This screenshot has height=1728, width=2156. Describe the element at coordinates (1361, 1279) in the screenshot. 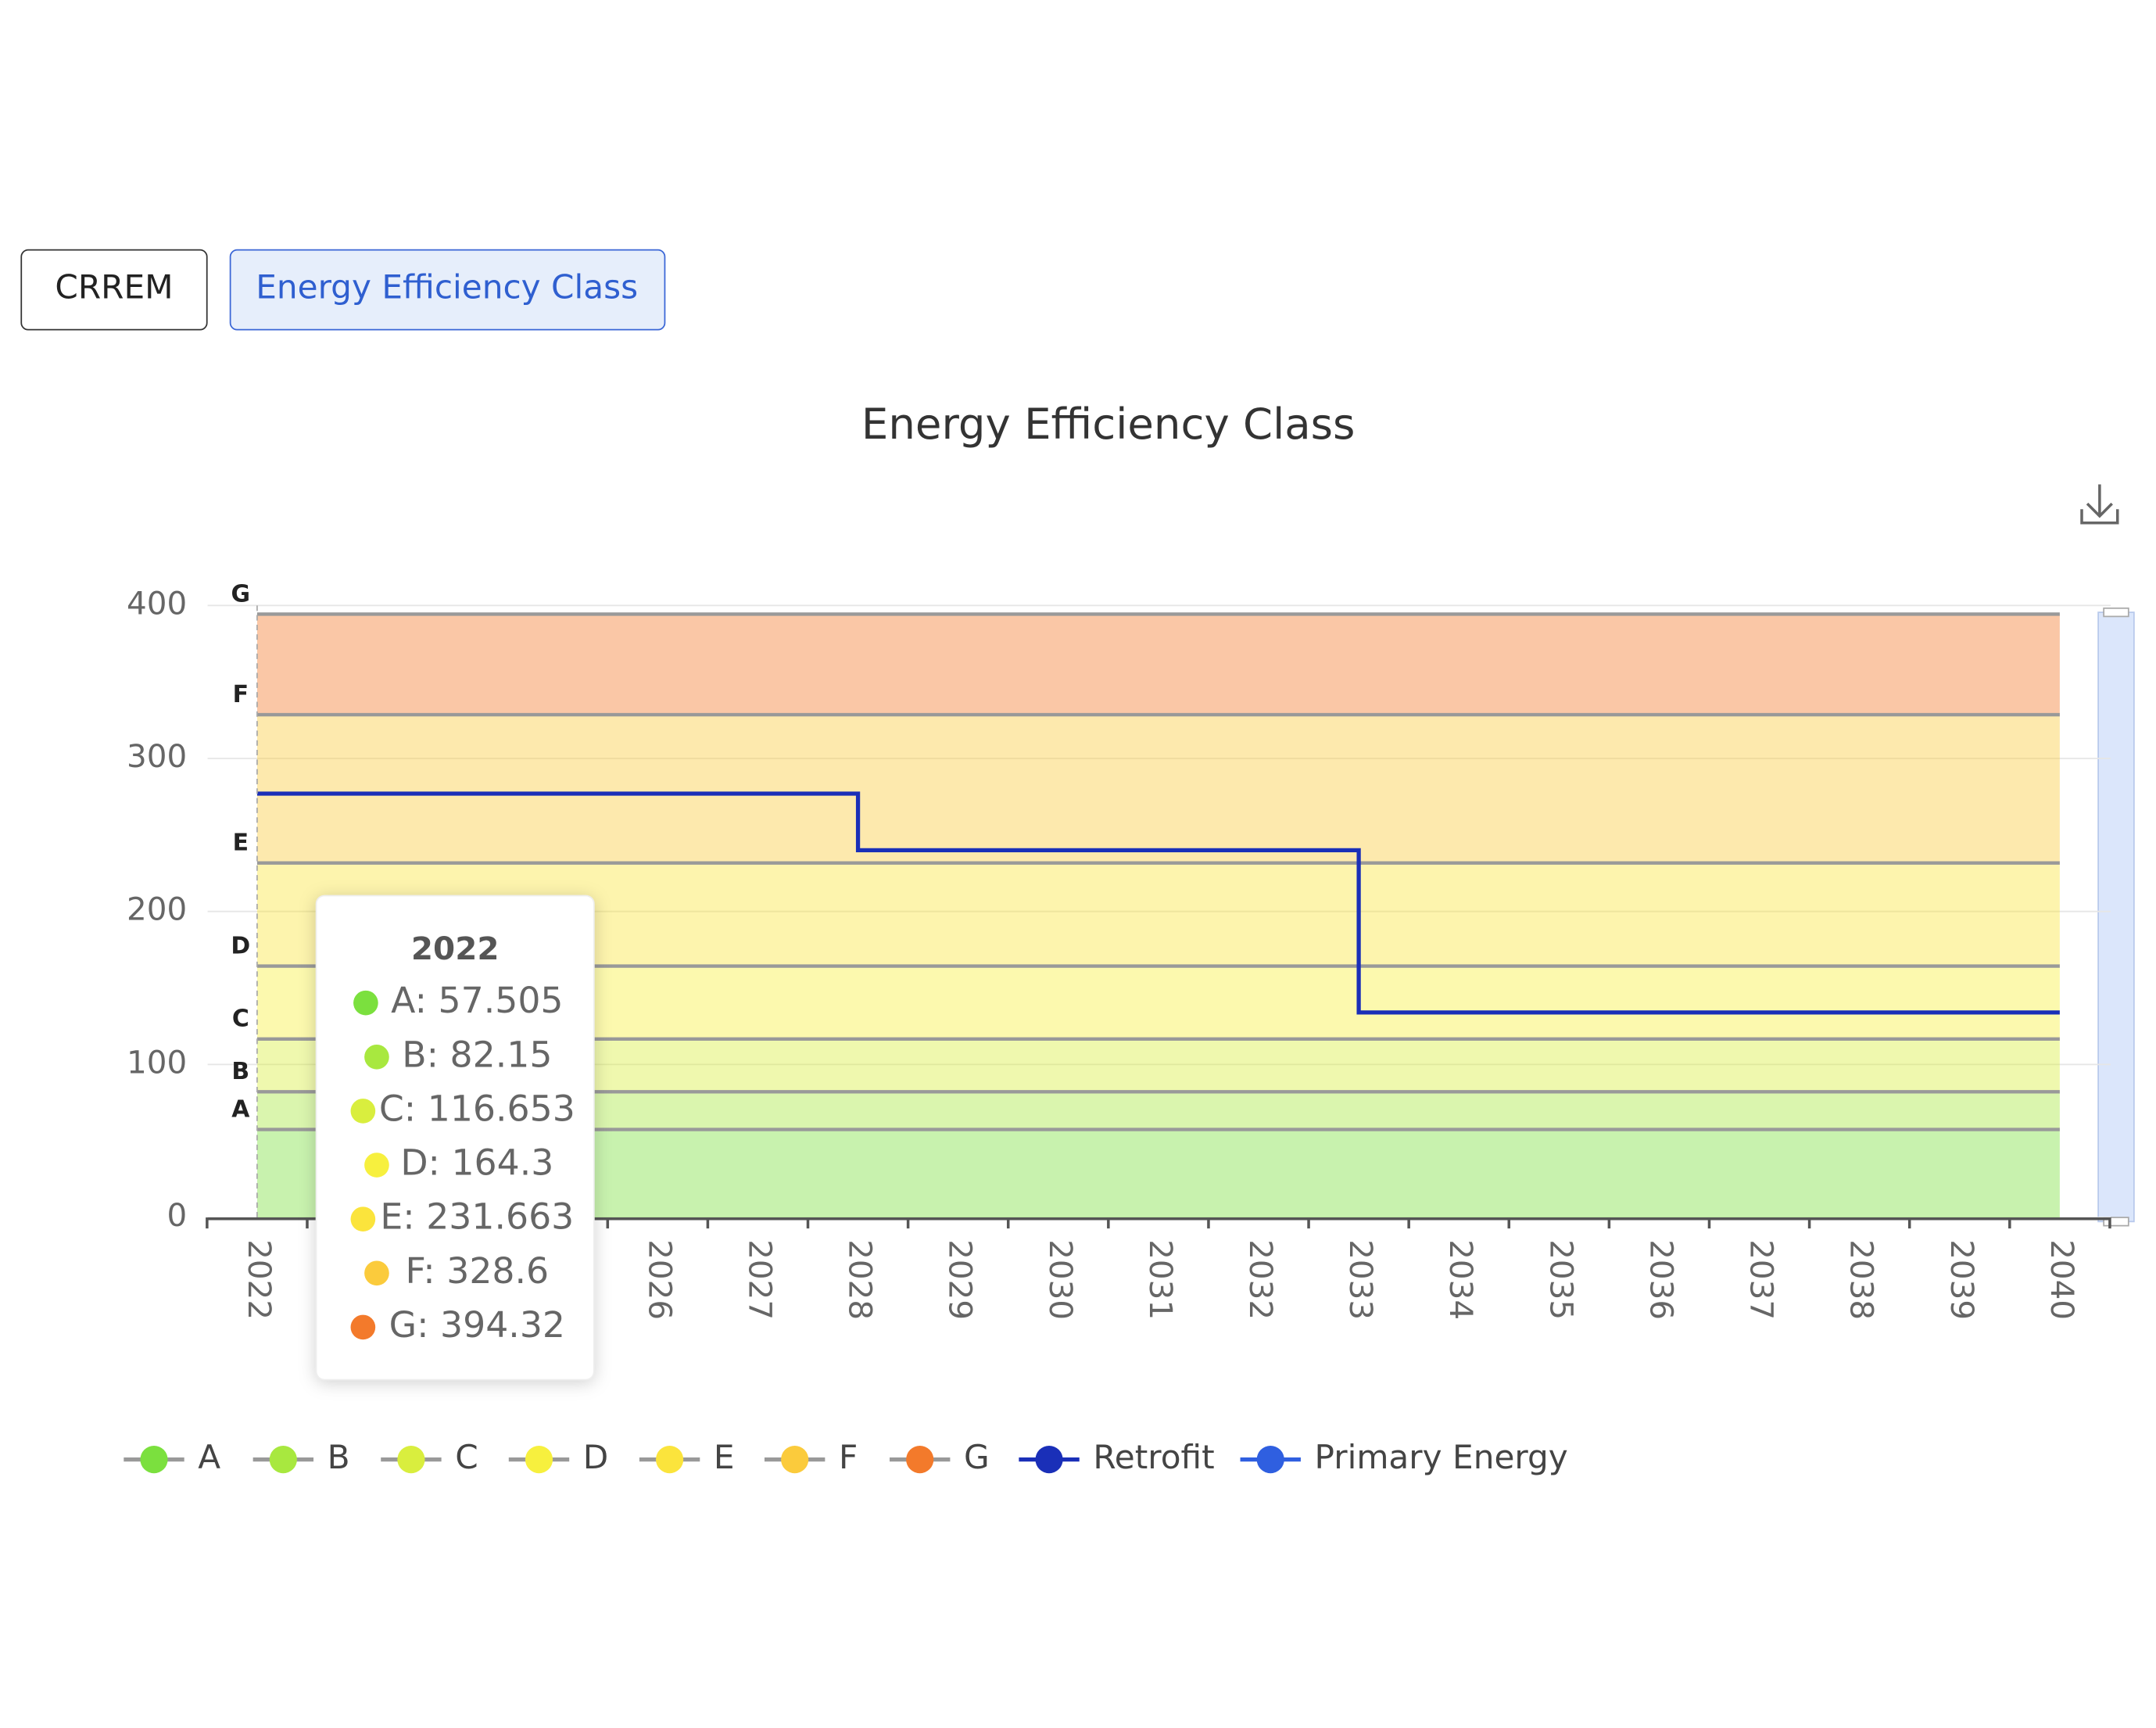

I see `x-tick-label: 2033` at that location.